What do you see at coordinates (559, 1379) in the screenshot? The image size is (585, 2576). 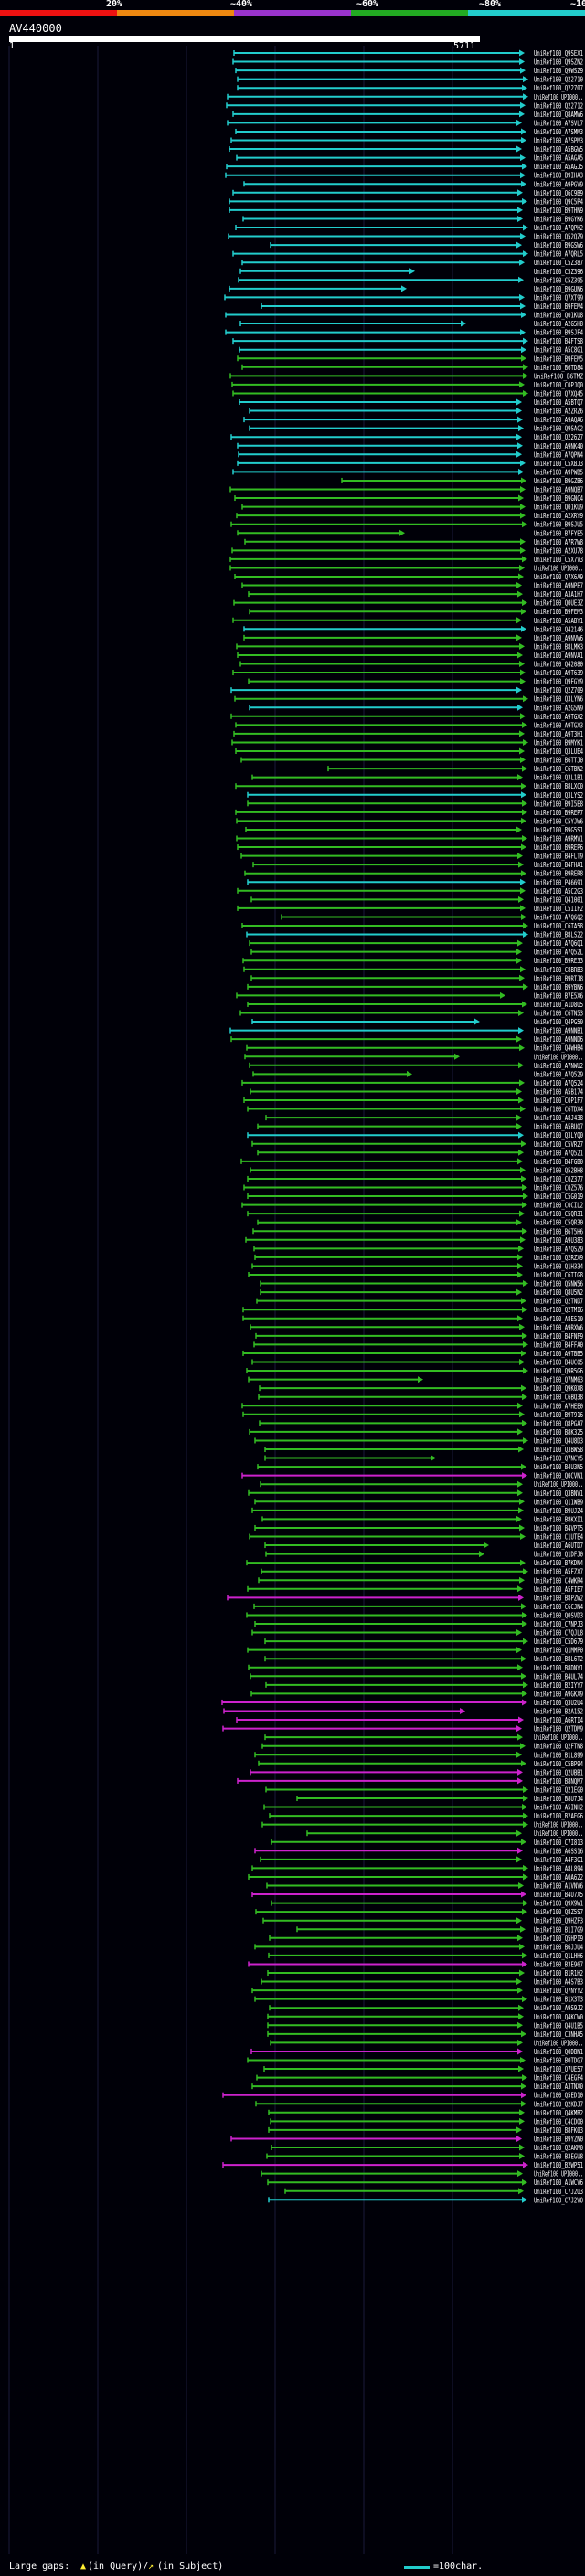 I see `hit-label: UniRef100_Q7NM63` at bounding box center [559, 1379].